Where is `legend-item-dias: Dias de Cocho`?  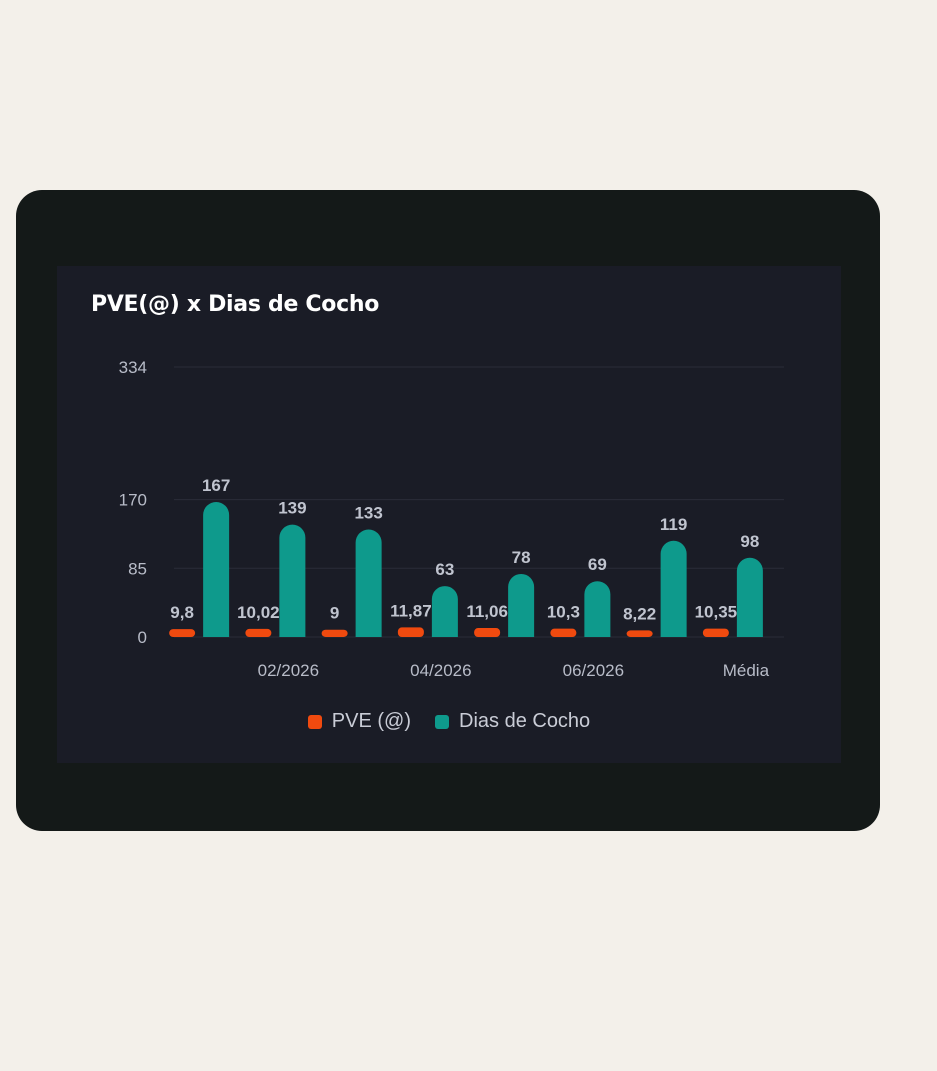 legend-item-dias: Dias de Cocho is located at coordinates (512, 721).